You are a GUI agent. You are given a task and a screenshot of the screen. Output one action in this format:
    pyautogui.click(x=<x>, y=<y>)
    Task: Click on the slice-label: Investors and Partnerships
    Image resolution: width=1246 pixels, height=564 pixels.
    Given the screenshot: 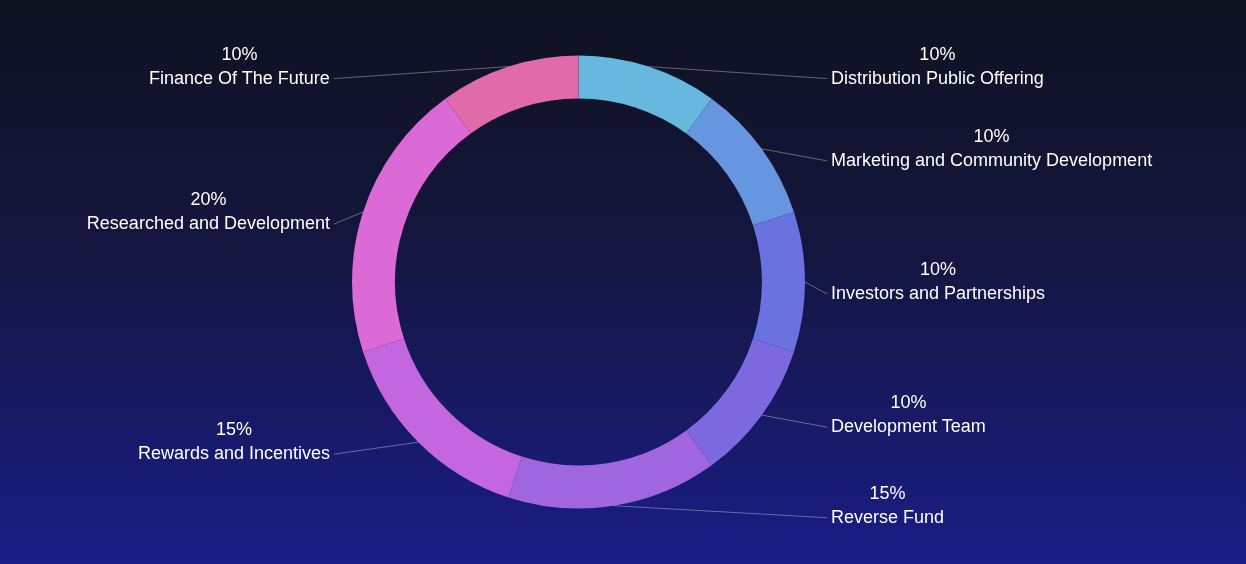 What is the action you would take?
    pyautogui.click(x=938, y=292)
    